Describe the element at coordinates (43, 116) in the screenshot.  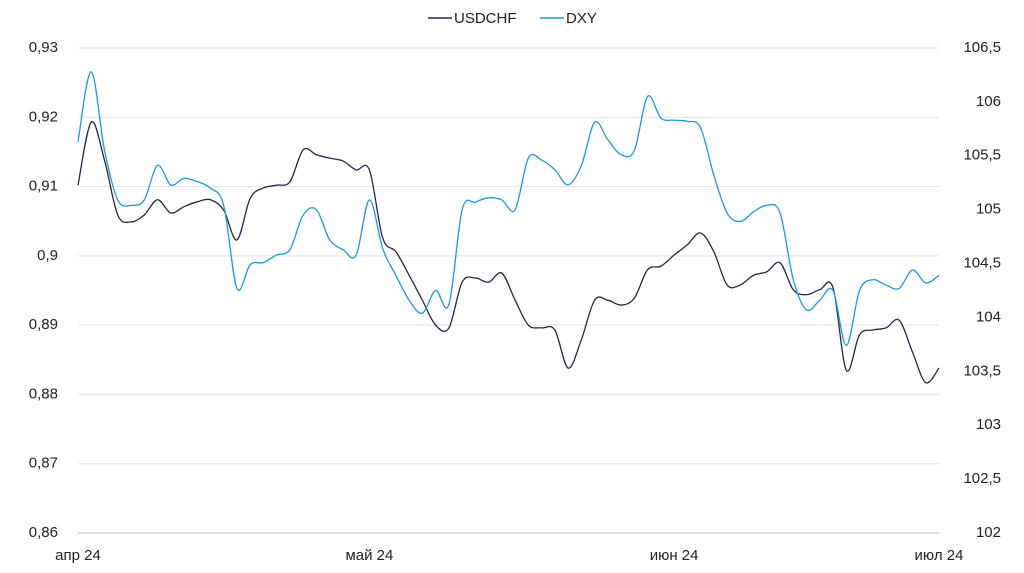
I see `y-tick-label: 0,92` at that location.